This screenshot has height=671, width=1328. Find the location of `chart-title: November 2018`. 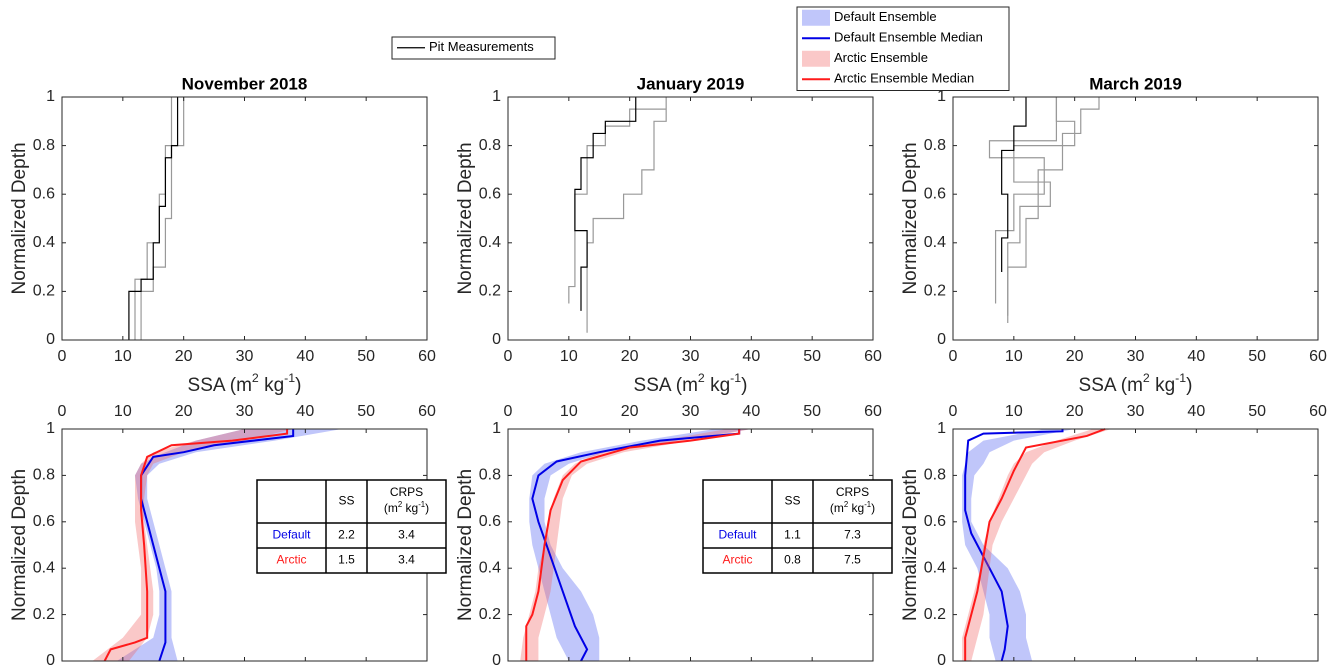

chart-title: November 2018 is located at coordinates (245, 83).